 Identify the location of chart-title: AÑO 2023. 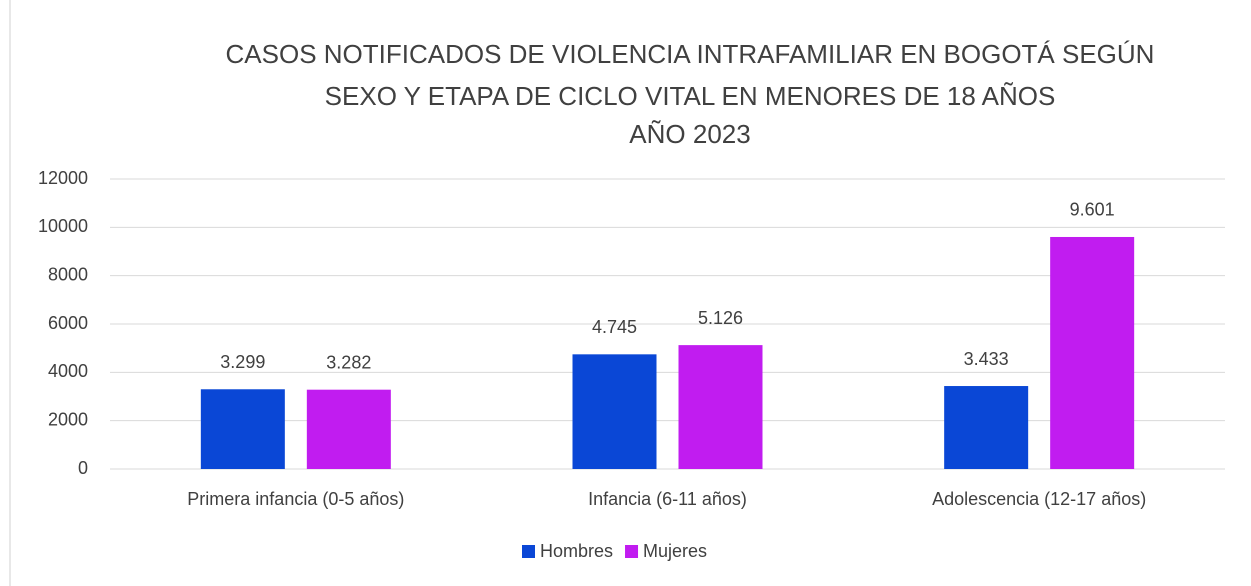
(689, 134).